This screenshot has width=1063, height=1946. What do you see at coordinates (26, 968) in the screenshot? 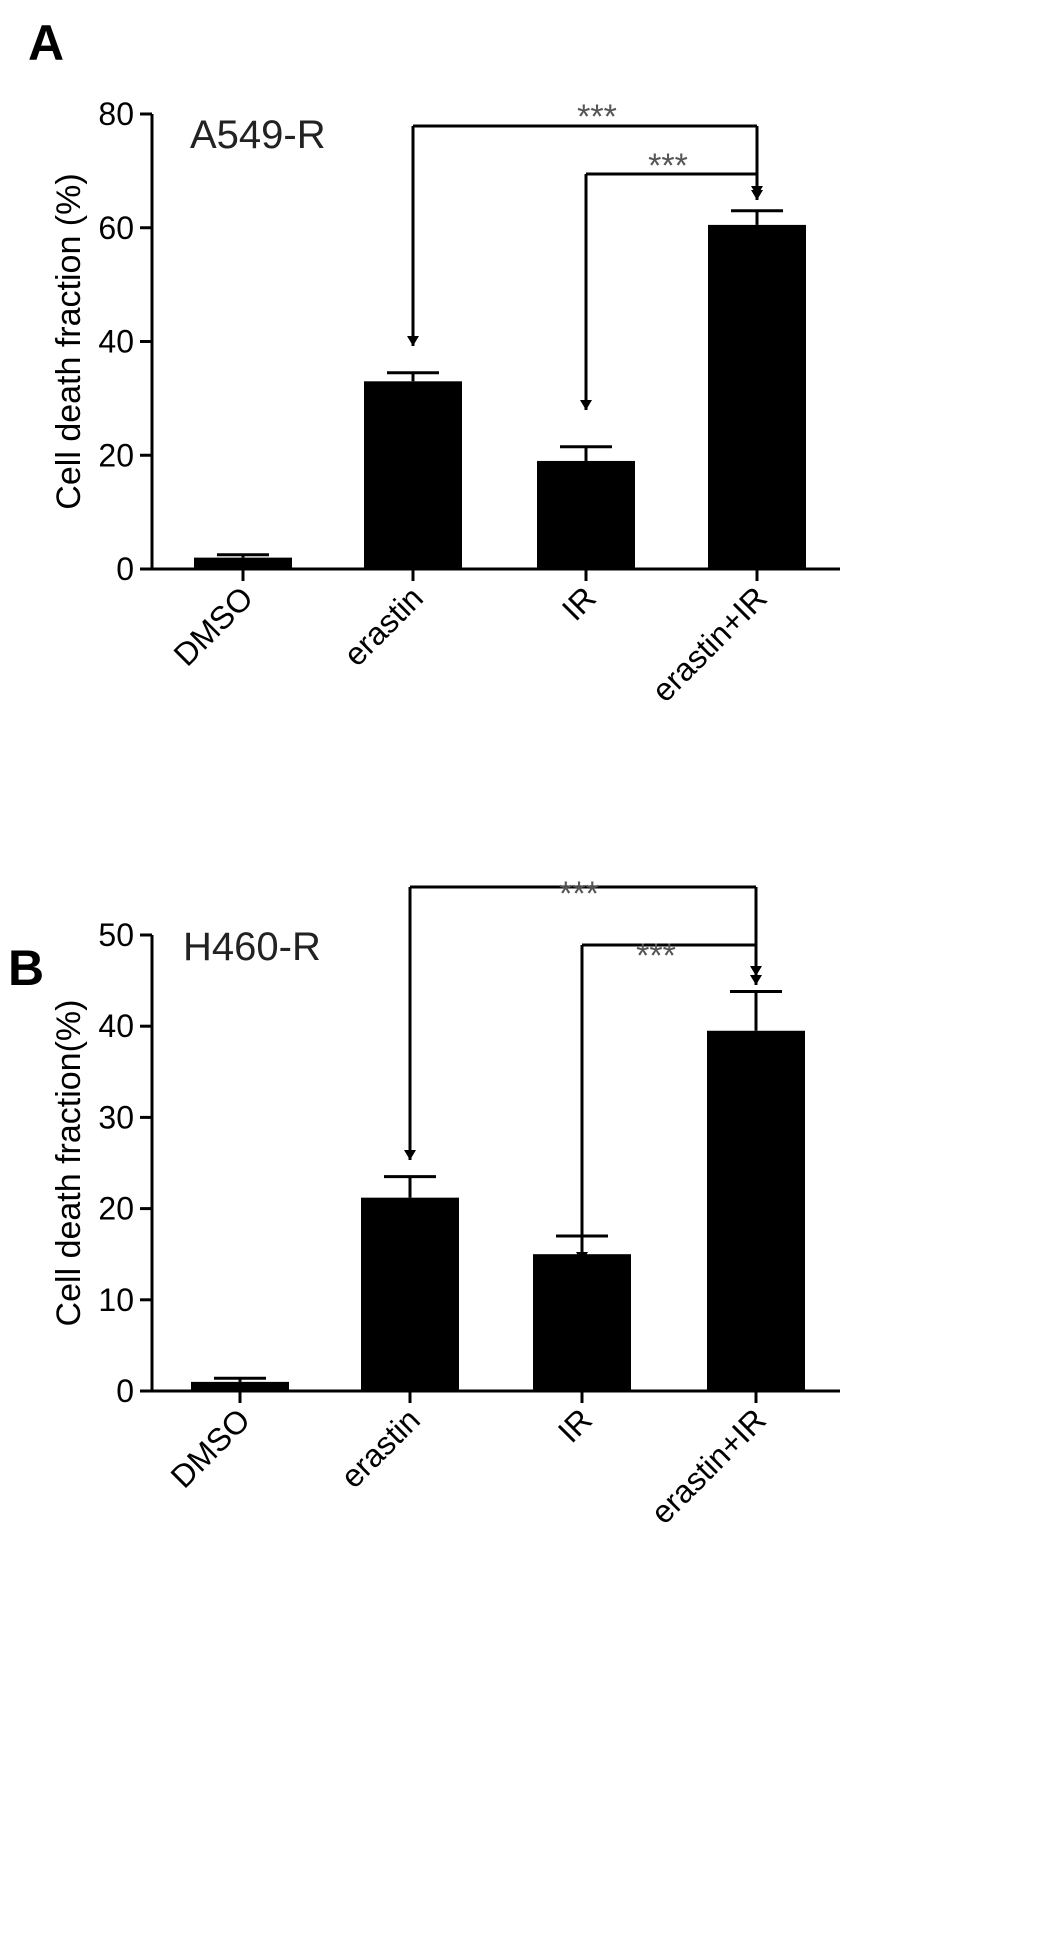
I see `panel-b-letter: B` at bounding box center [26, 968].